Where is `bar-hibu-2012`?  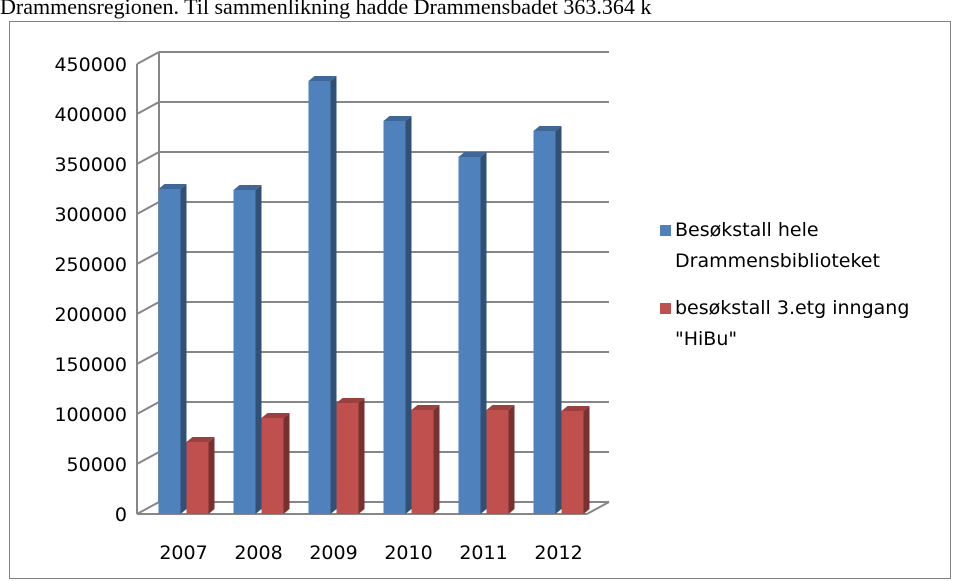
bar-hibu-2012 is located at coordinates (575, 460).